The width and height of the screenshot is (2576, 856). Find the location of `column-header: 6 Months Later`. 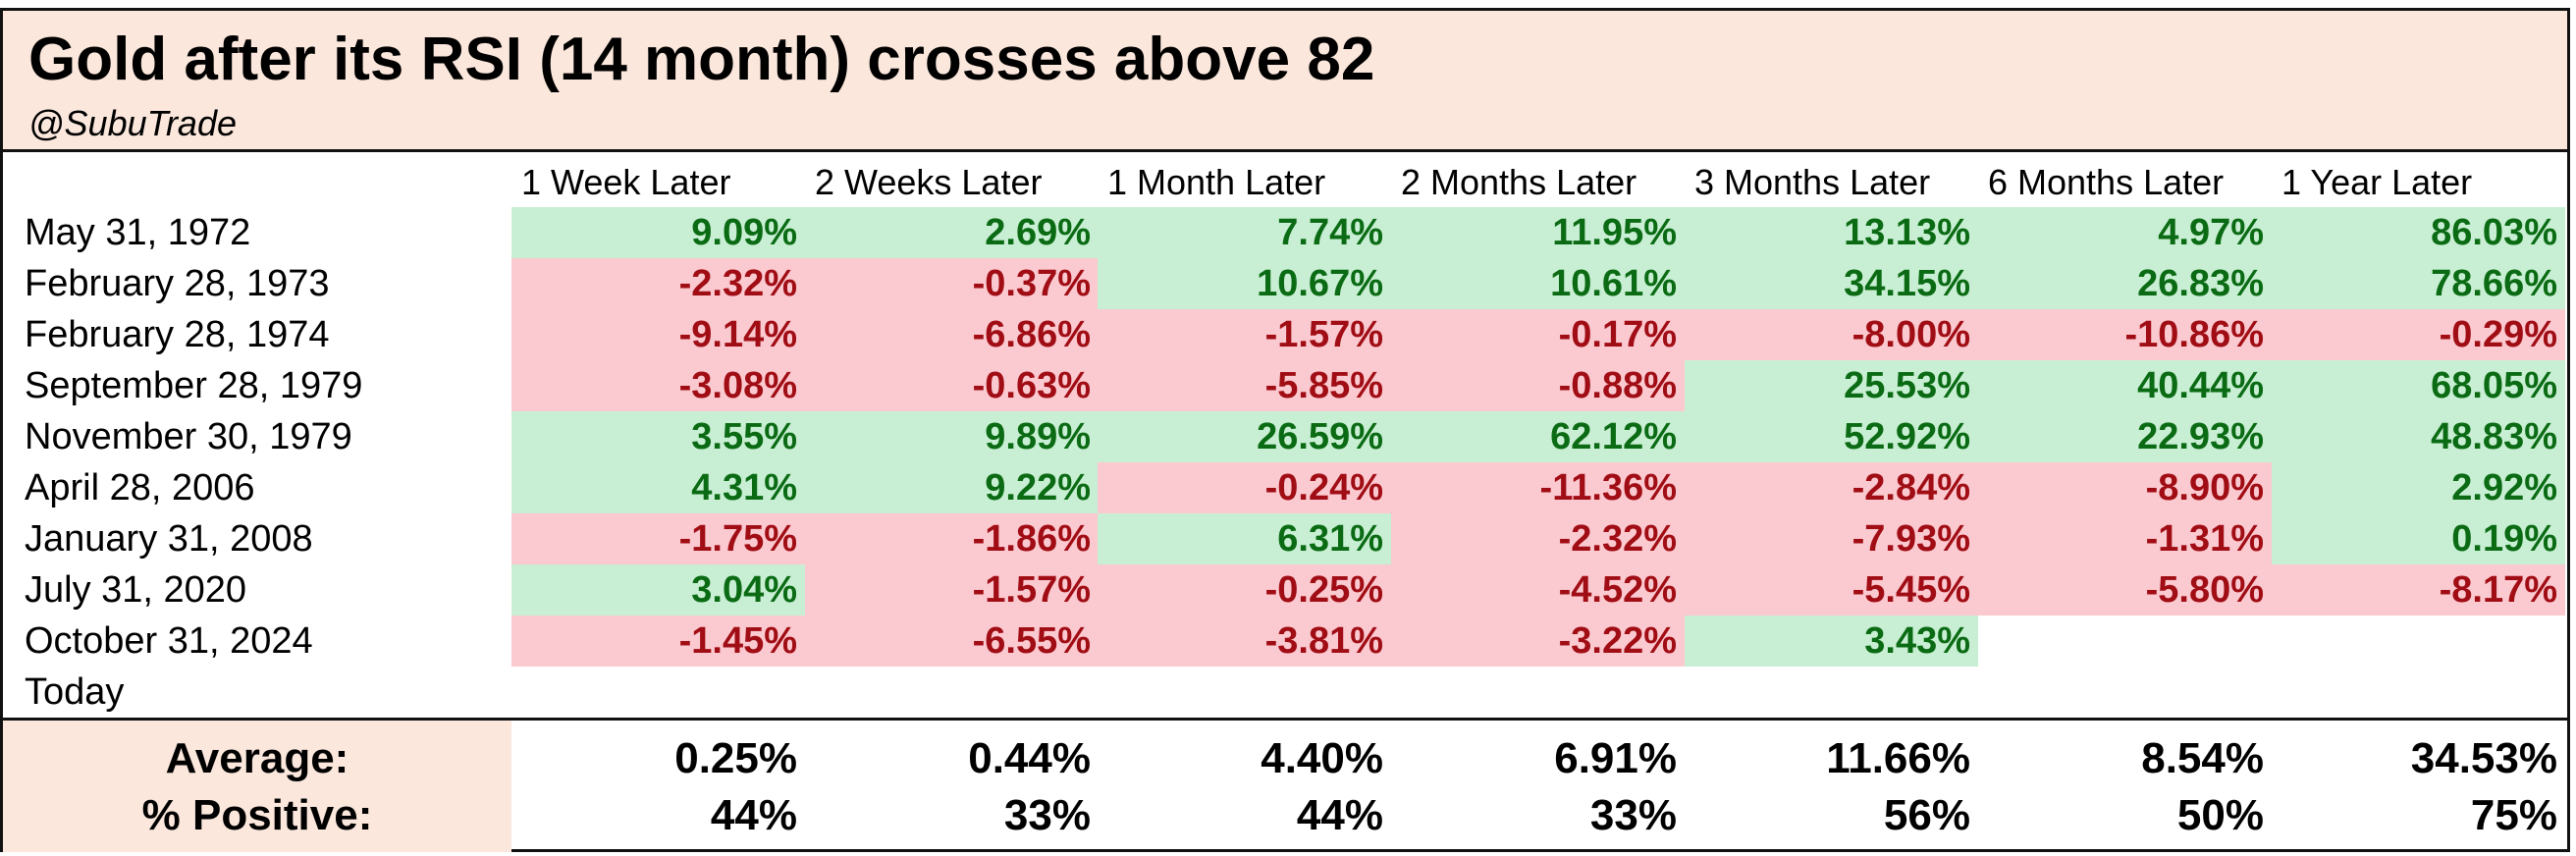

column-header: 6 Months Later is located at coordinates (2106, 182).